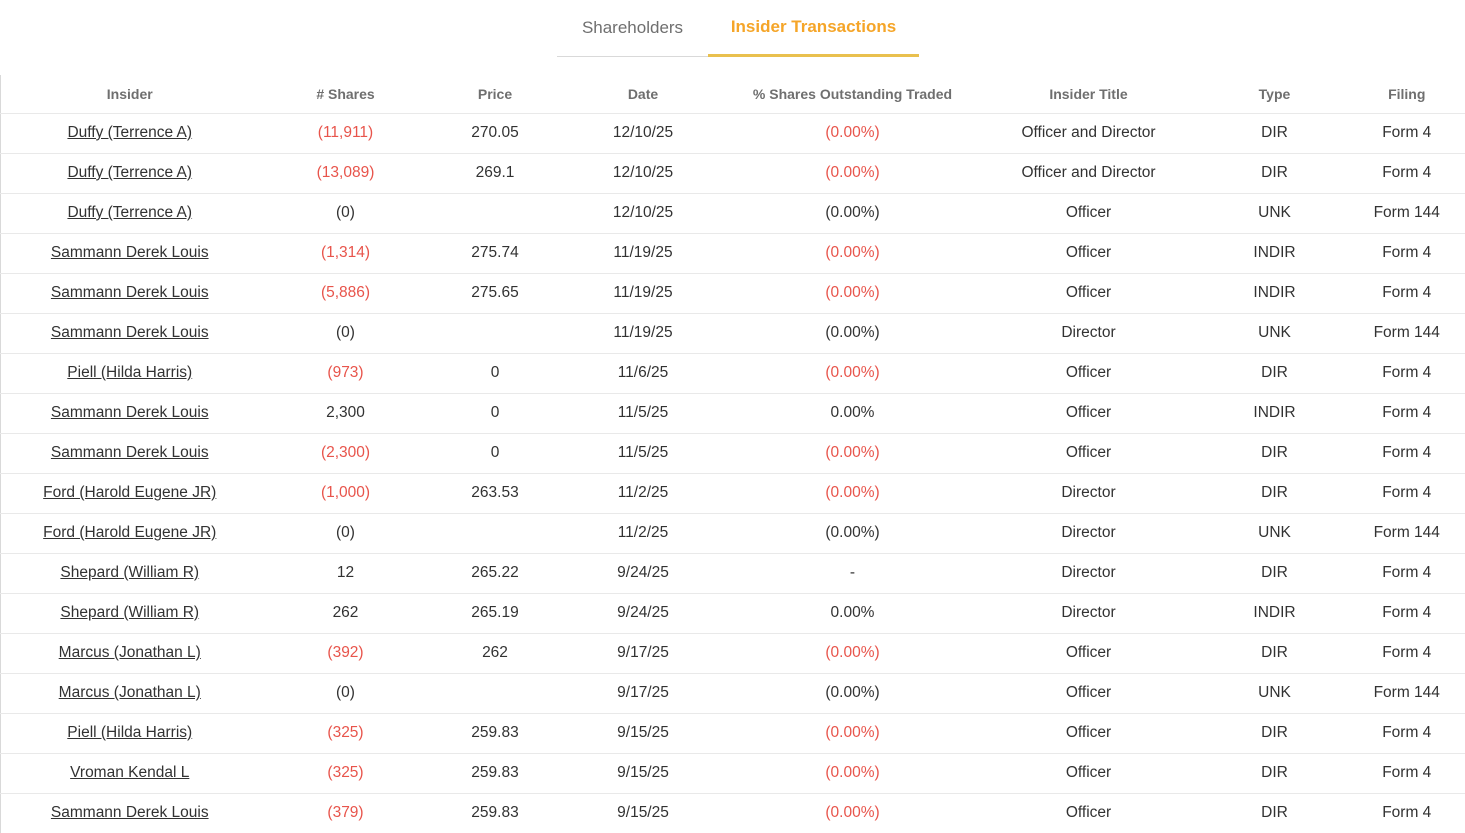 The image size is (1465, 833). Describe the element at coordinates (345, 292) in the screenshot. I see `cell-num-shares: (5,886)` at that location.